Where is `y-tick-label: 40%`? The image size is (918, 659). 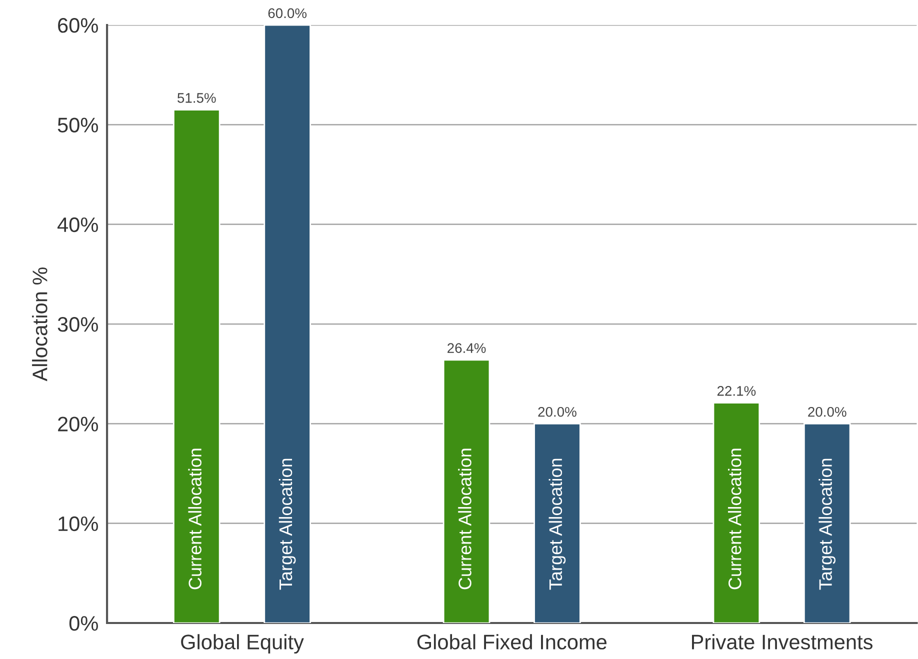 y-tick-label: 40% is located at coordinates (77, 224).